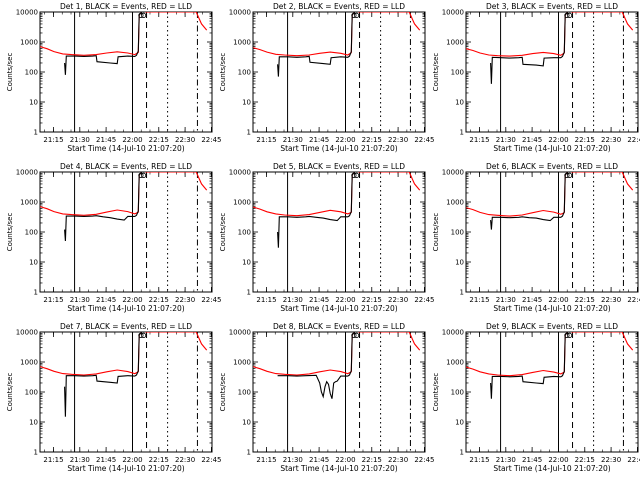  What do you see at coordinates (552, 6) in the screenshot?
I see `panel-title: Det 3, BLACK = Events, RED = LLD` at bounding box center [552, 6].